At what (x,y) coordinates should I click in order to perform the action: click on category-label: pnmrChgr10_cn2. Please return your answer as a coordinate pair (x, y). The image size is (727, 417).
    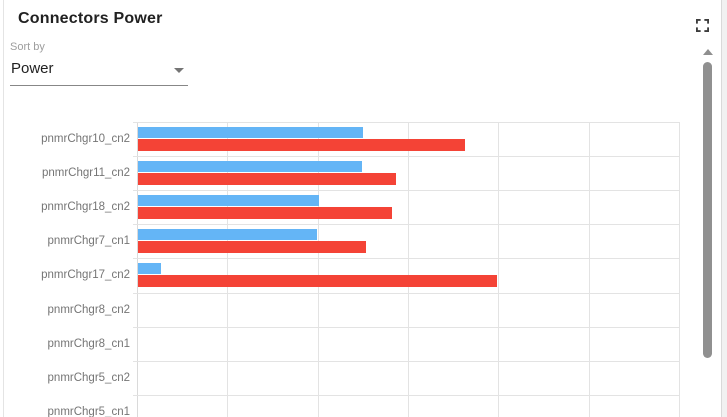
    Looking at the image, I should click on (85, 139).